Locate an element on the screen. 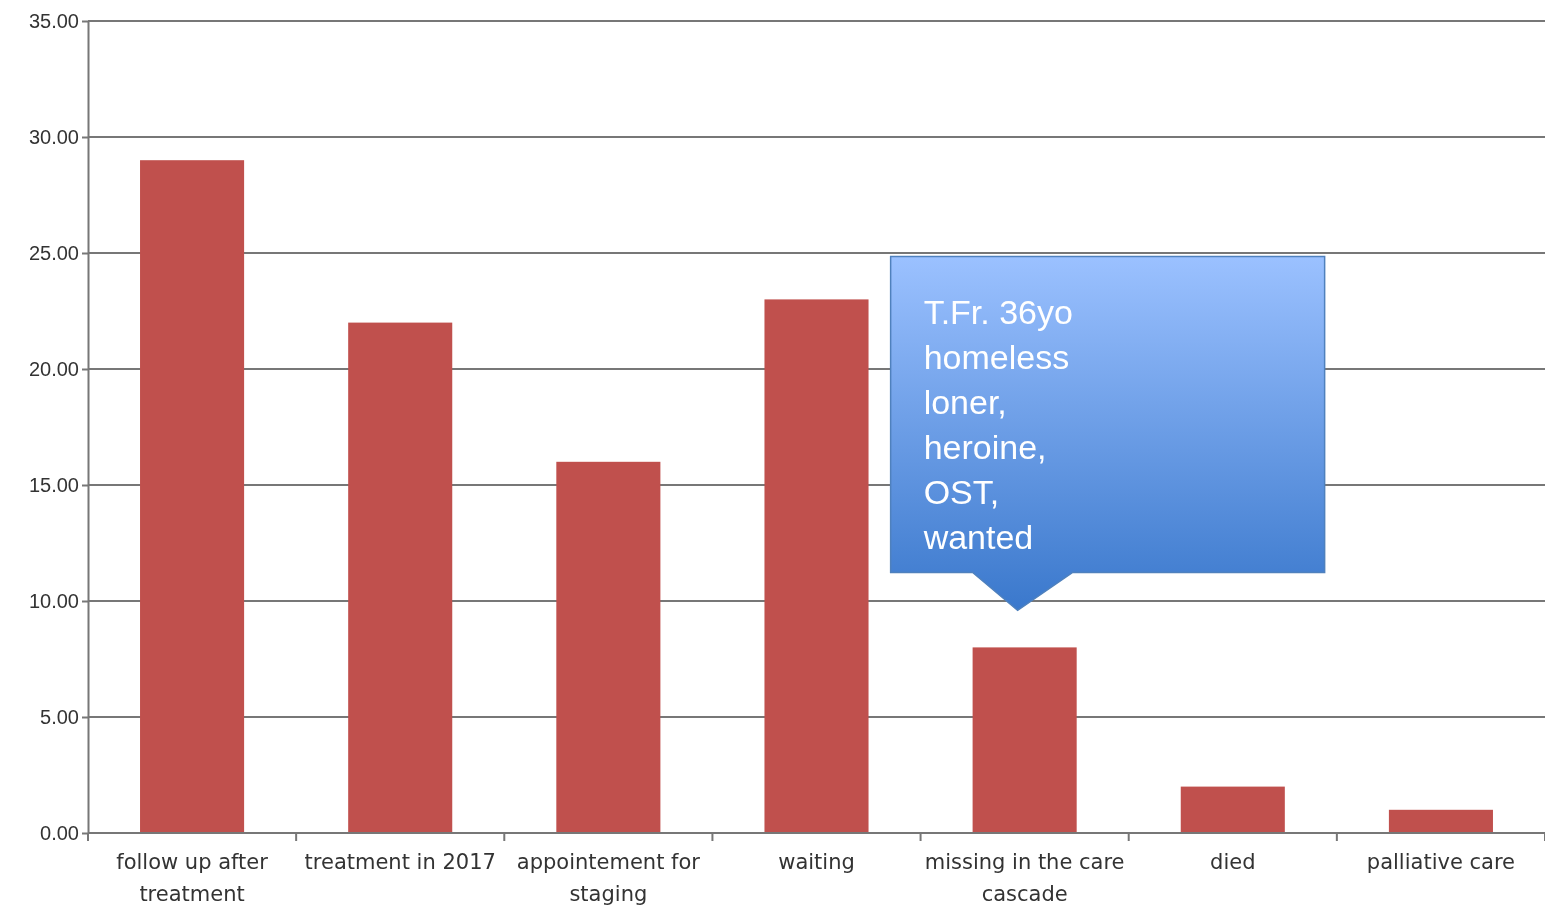 The image size is (1545, 909). x-tick-label: died is located at coordinates (1233, 862).